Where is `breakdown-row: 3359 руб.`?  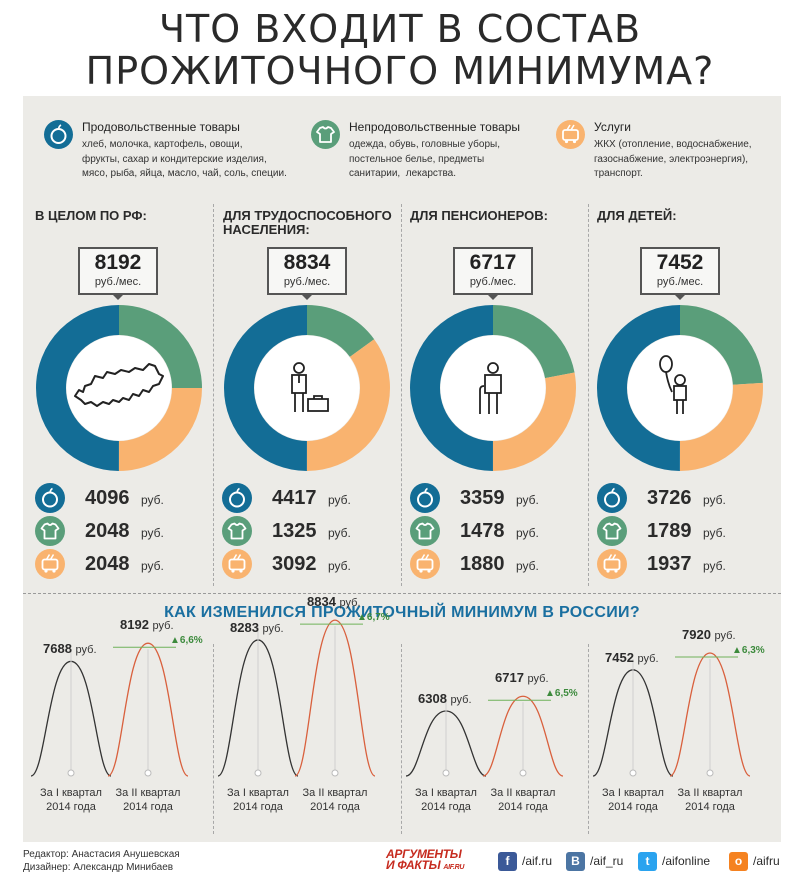 breakdown-row: 3359 руб. is located at coordinates (495, 498).